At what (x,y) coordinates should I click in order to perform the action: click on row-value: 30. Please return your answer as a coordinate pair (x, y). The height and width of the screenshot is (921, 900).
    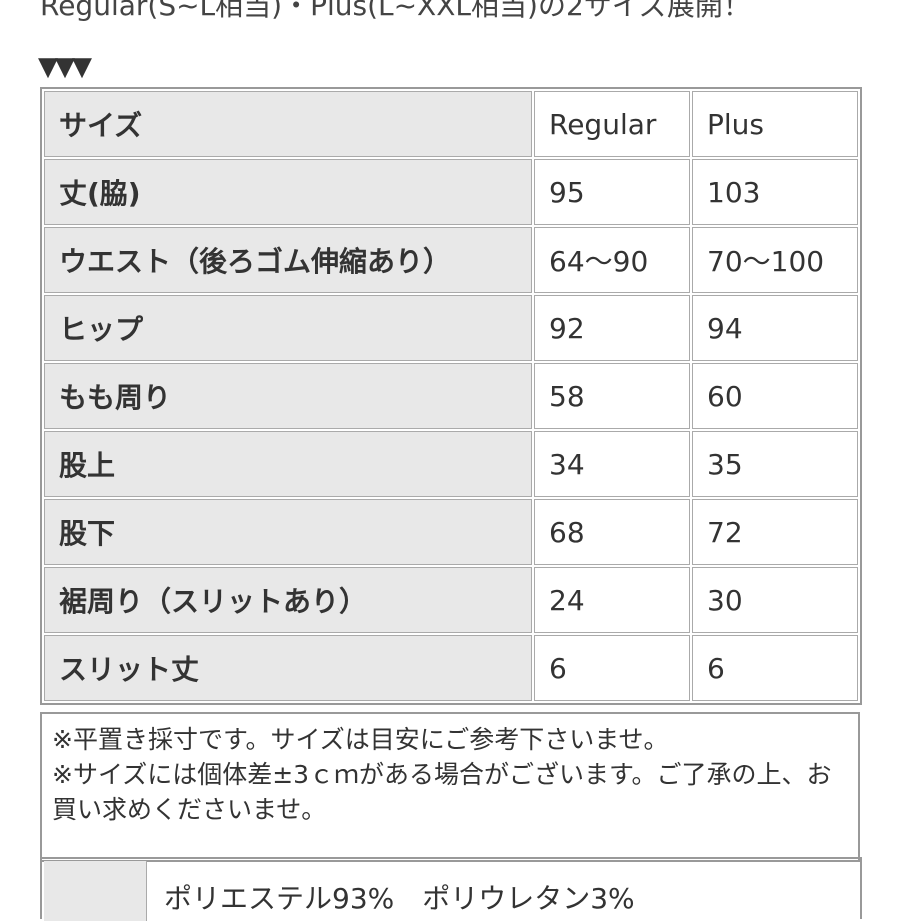
    Looking at the image, I should click on (775, 600).